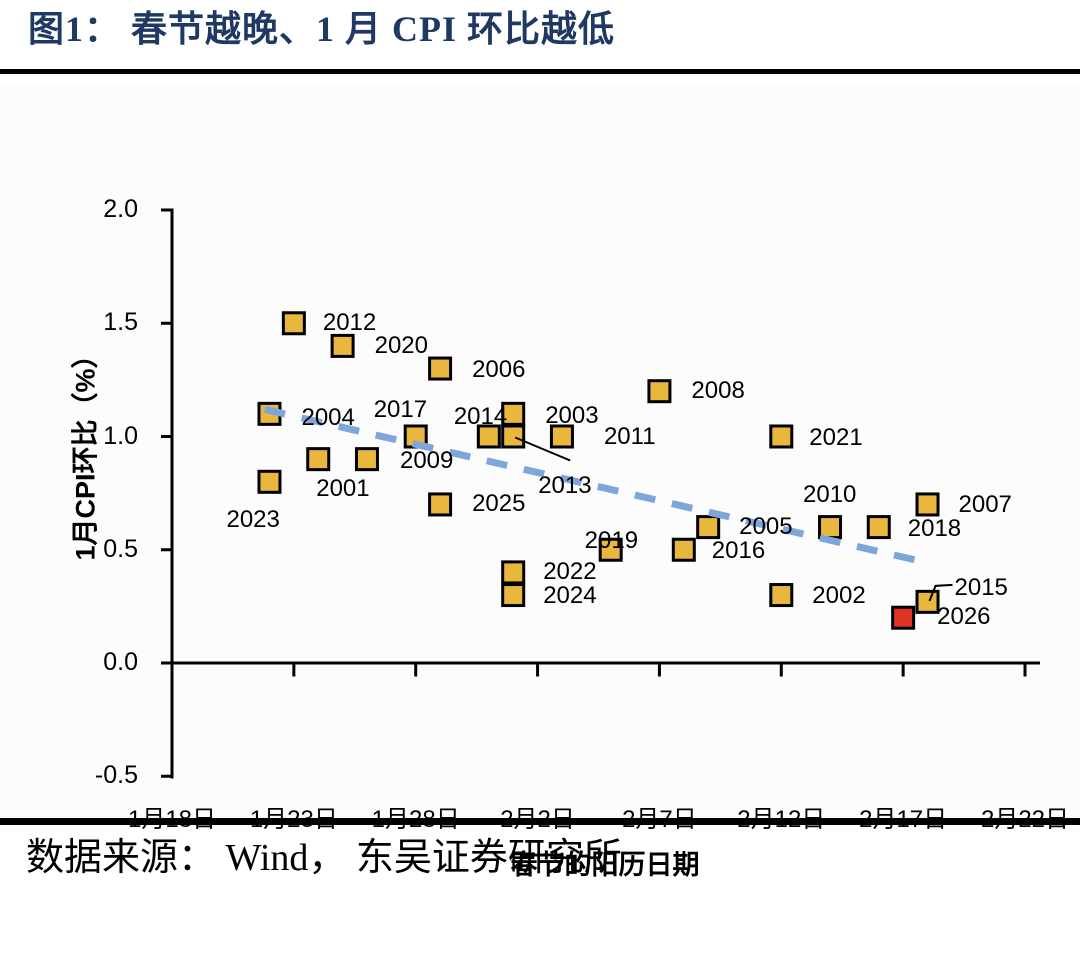  Describe the element at coordinates (781, 595) in the screenshot. I see `marker-2002` at that location.